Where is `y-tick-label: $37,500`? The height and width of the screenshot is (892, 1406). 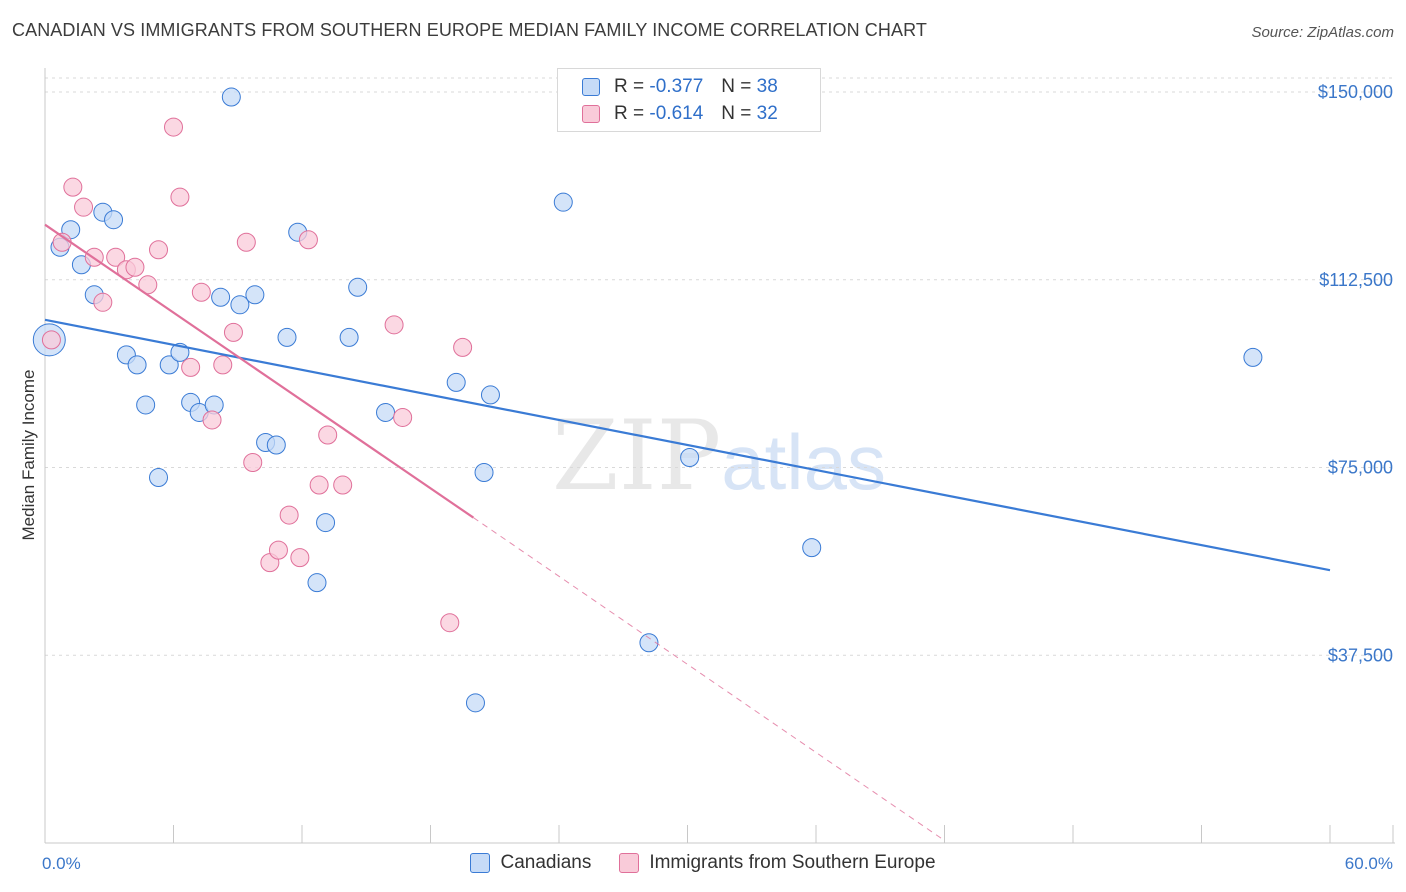 y-tick-label: $37,500 is located at coordinates (1360, 655).